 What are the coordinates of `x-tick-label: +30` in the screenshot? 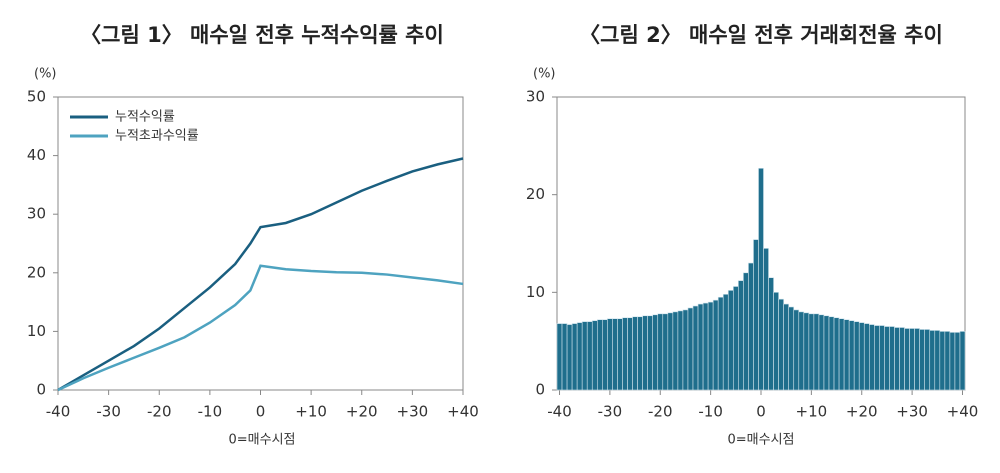 It's located at (912, 412).